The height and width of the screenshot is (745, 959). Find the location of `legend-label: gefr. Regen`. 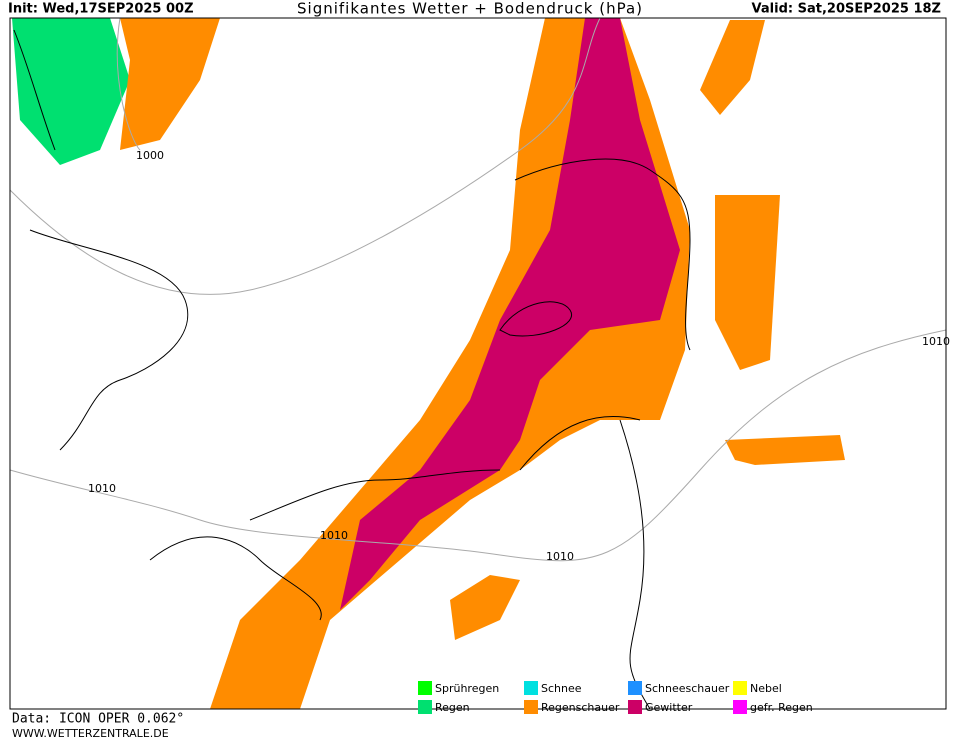

legend-label: gefr. Regen is located at coordinates (781, 707).